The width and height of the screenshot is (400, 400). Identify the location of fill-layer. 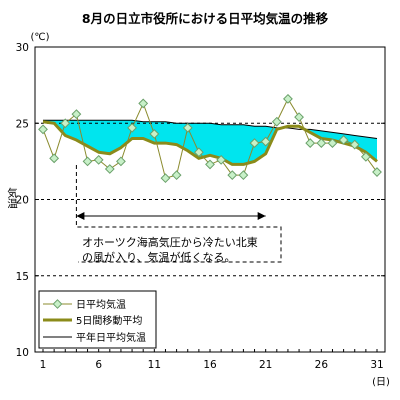
(210, 142).